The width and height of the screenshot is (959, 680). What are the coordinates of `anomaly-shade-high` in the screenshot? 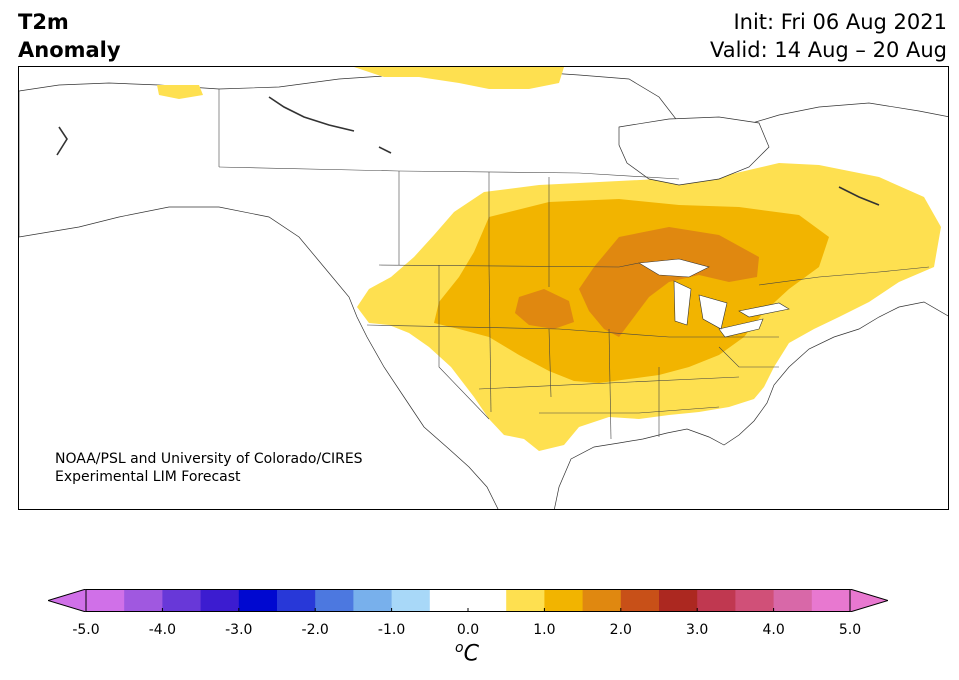 It's located at (669, 282).